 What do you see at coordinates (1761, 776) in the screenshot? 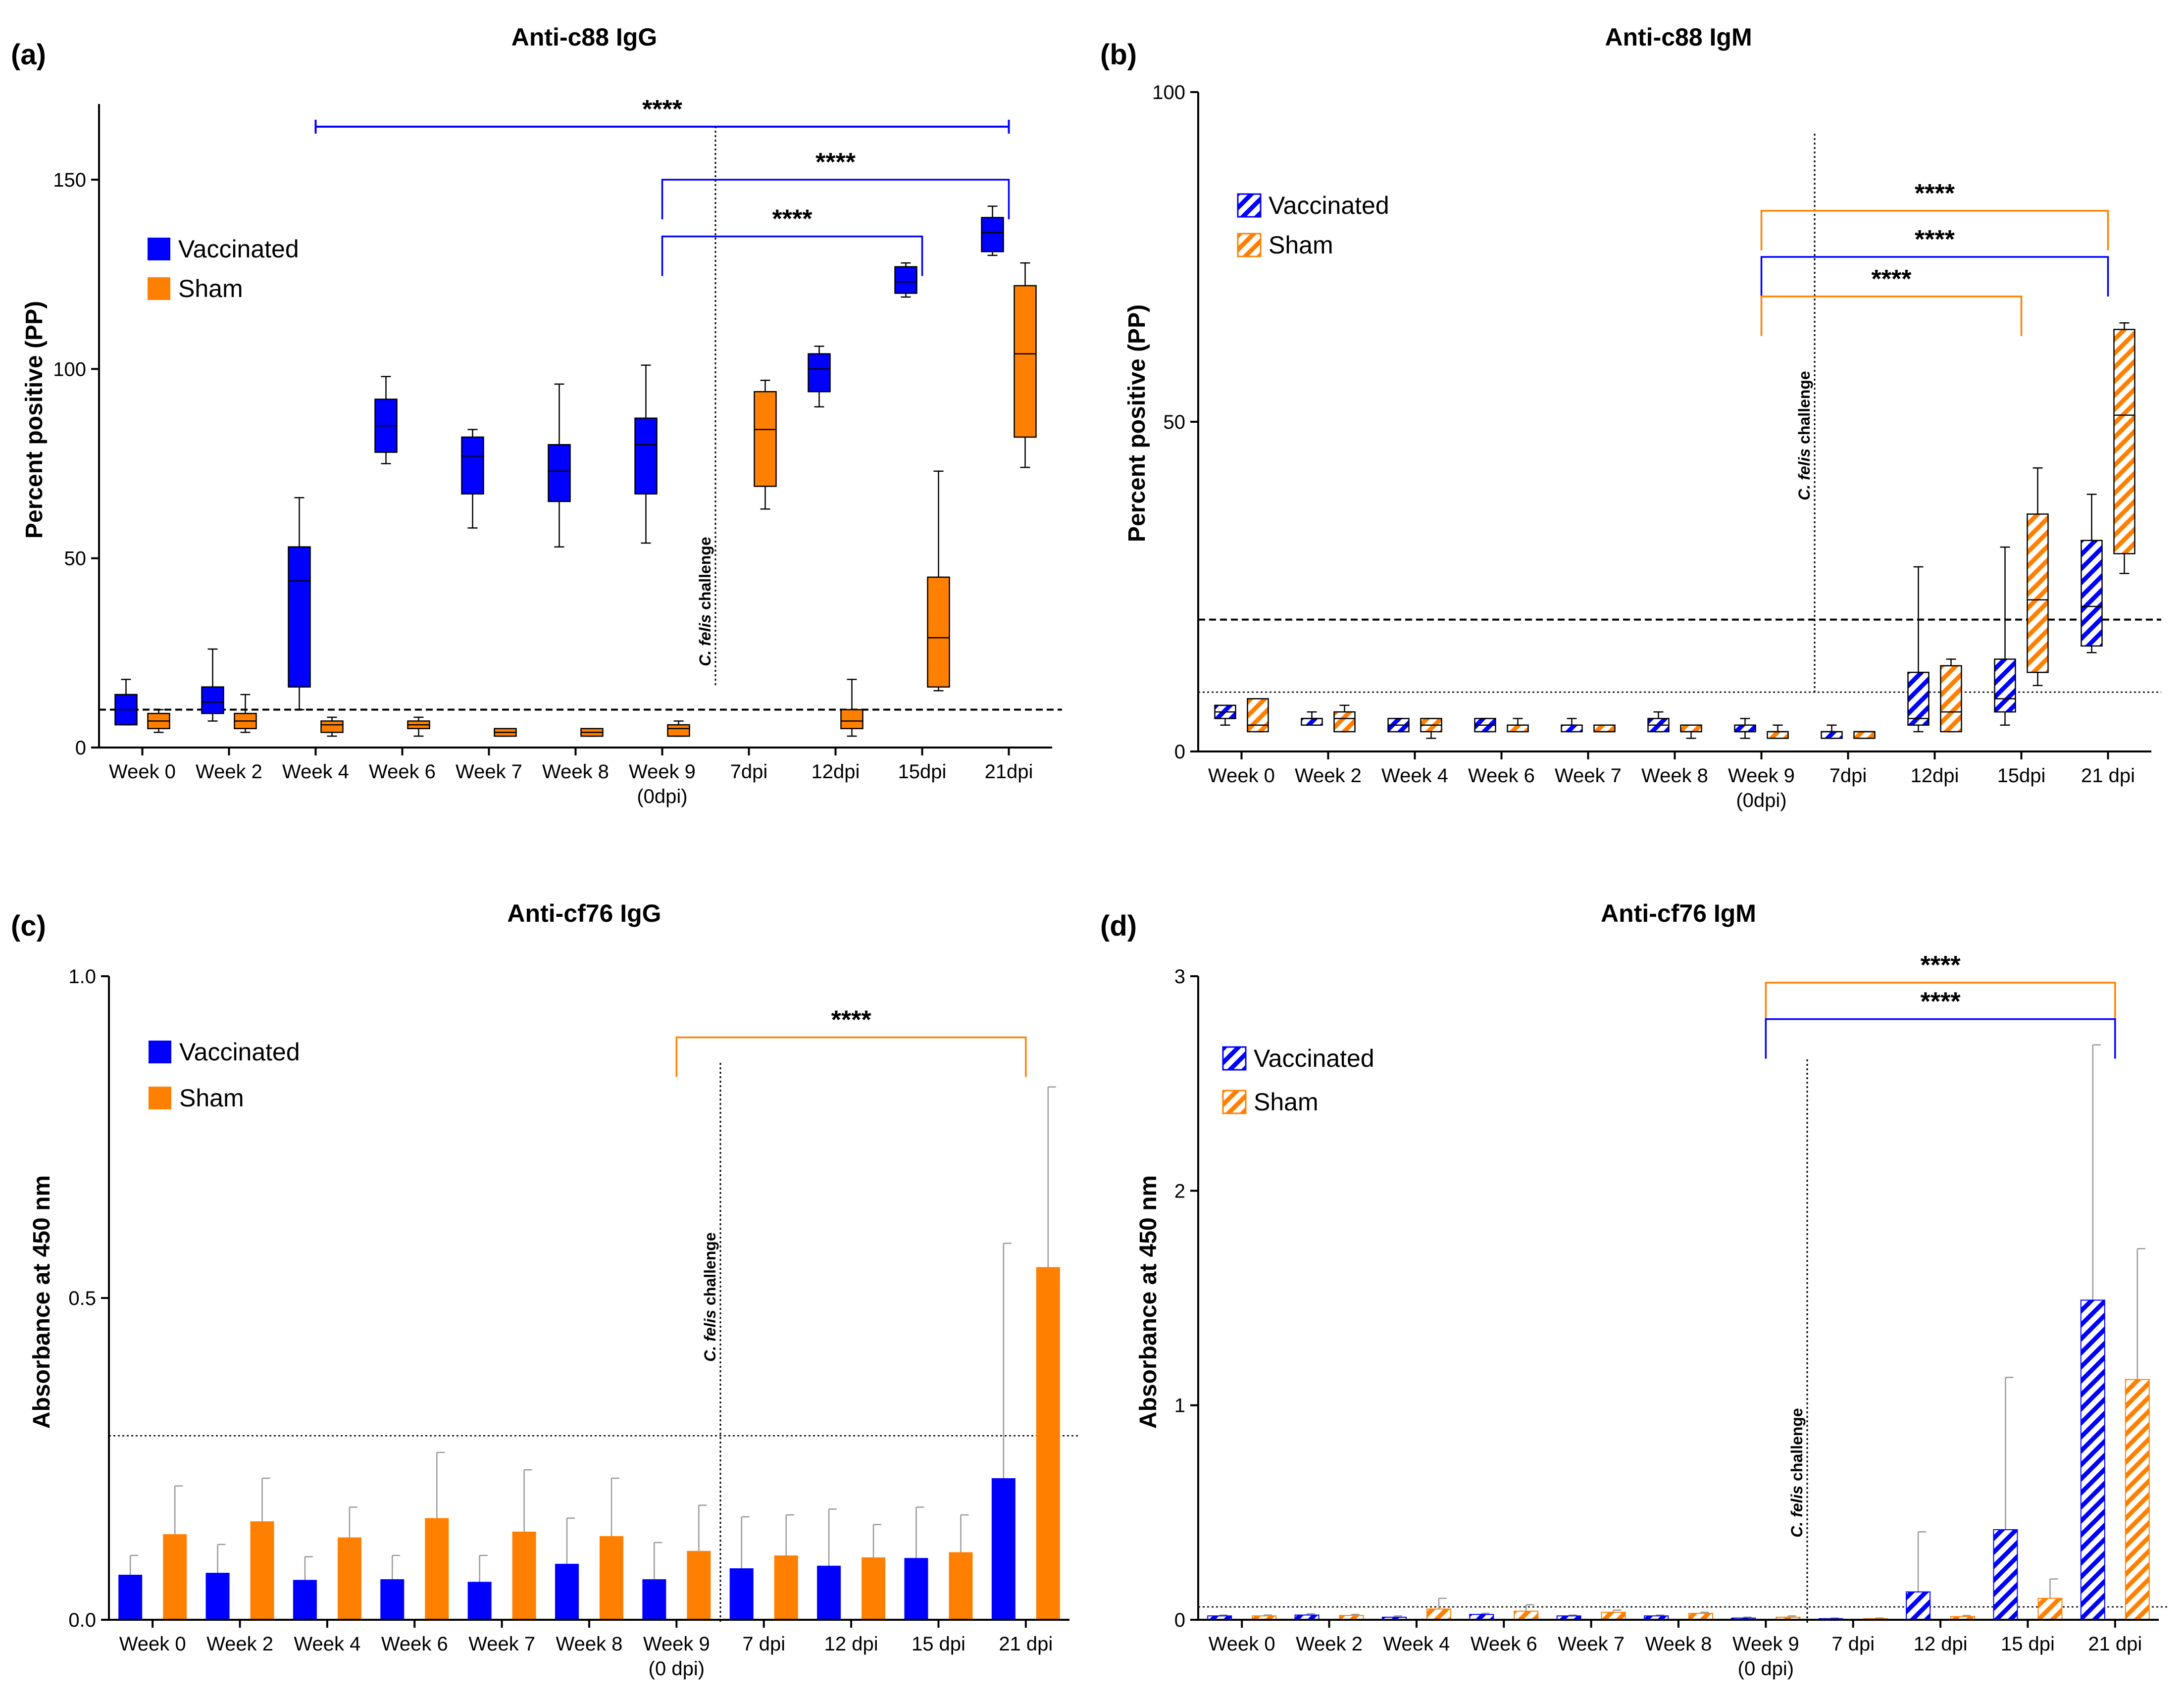
I see `panel-b-x-tick-label: Week 9` at bounding box center [1761, 776].